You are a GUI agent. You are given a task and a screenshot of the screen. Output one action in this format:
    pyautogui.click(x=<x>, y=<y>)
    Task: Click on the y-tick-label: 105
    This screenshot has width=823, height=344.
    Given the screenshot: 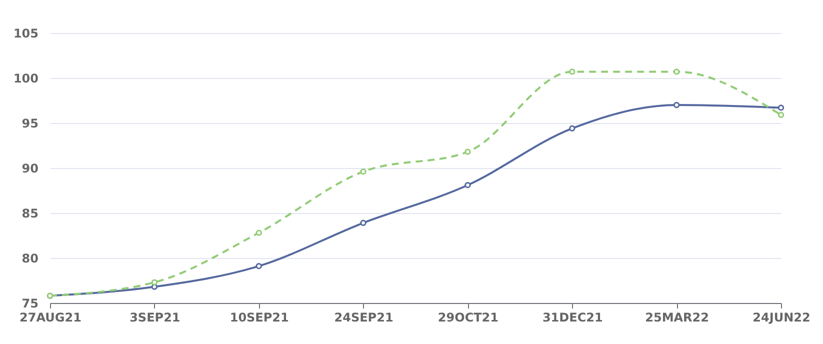 What is the action you would take?
    pyautogui.click(x=25, y=33)
    